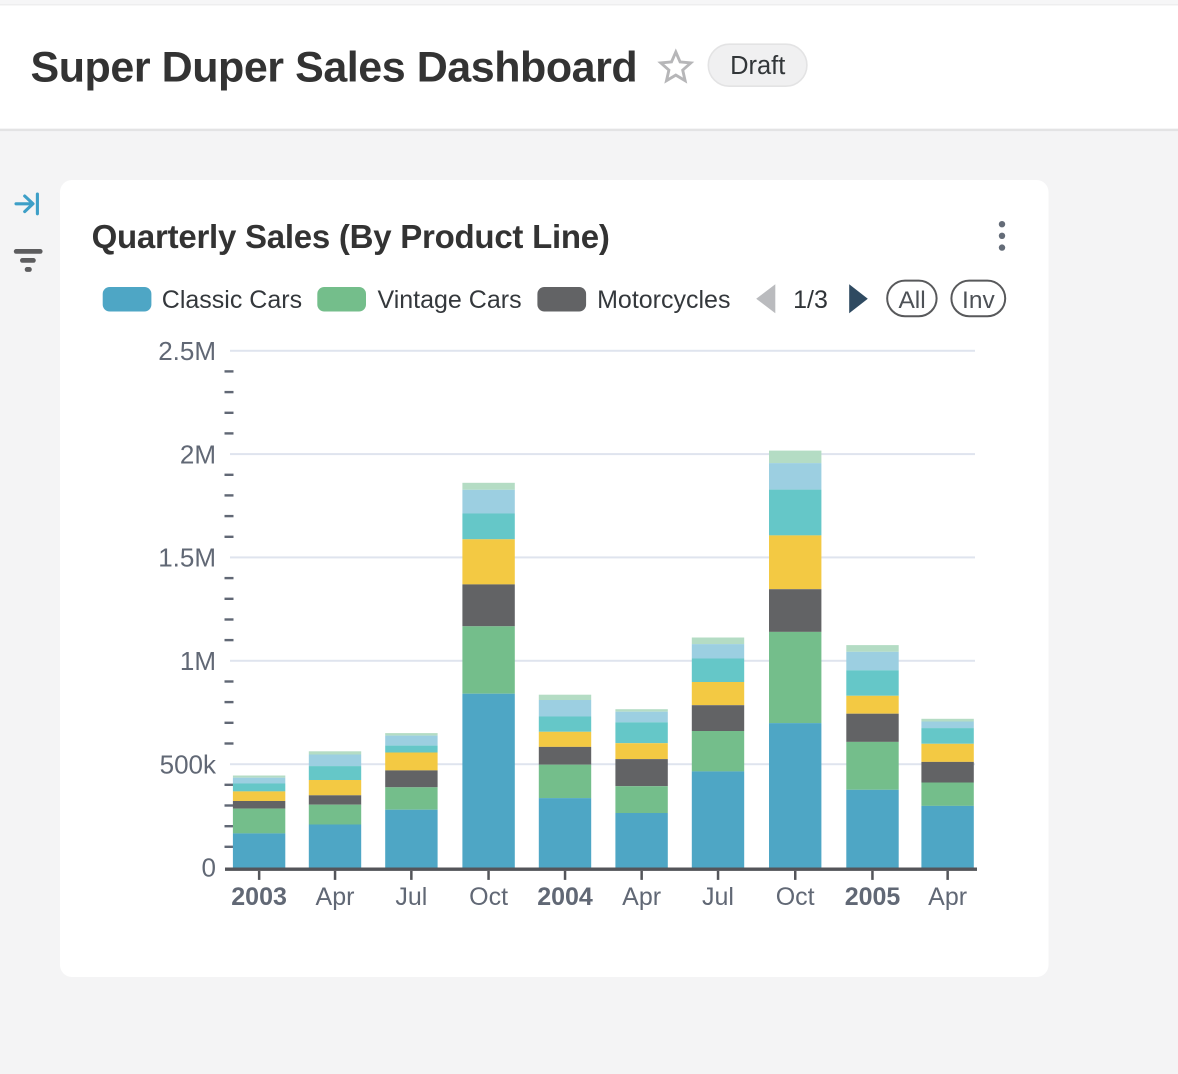  What do you see at coordinates (911, 300) in the screenshot?
I see `svg-text: All` at bounding box center [911, 300].